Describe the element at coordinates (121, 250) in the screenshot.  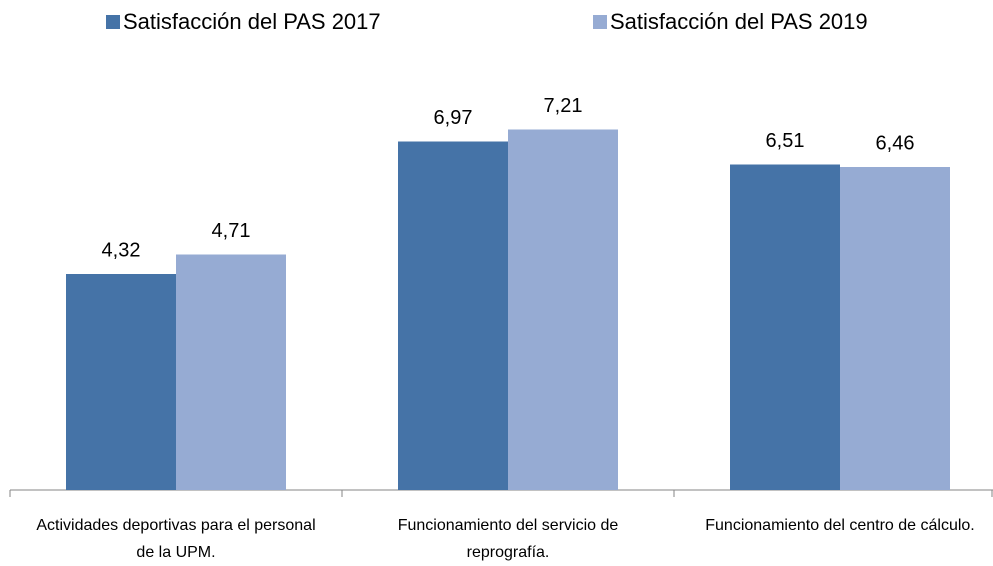
I see `value-label: 4,32` at that location.